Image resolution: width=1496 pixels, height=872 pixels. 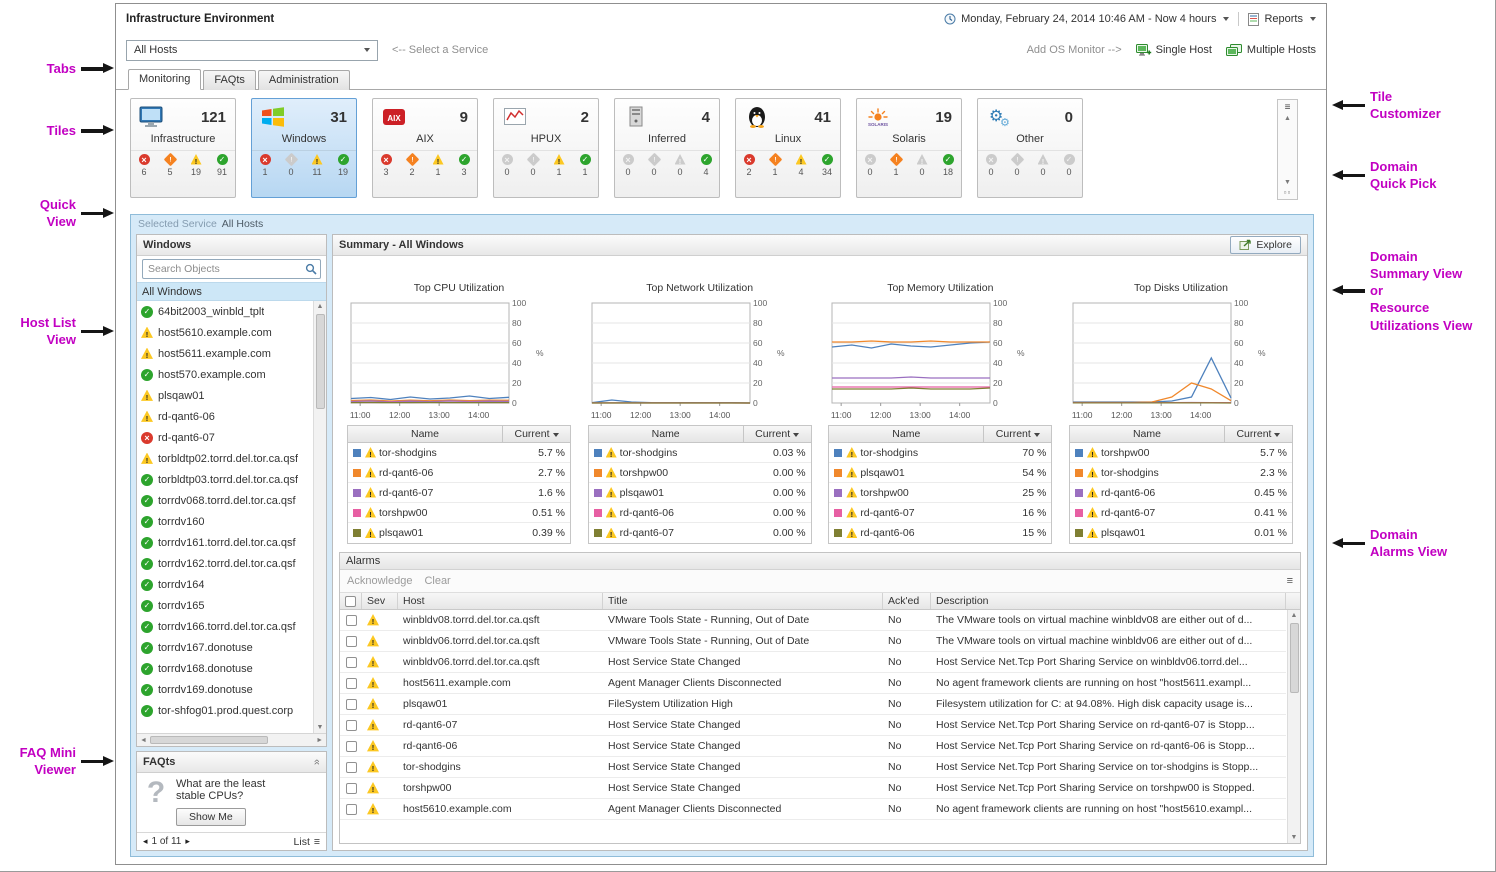 What do you see at coordinates (225, 584) in the screenshot?
I see `host-list-item: torrdv164` at bounding box center [225, 584].